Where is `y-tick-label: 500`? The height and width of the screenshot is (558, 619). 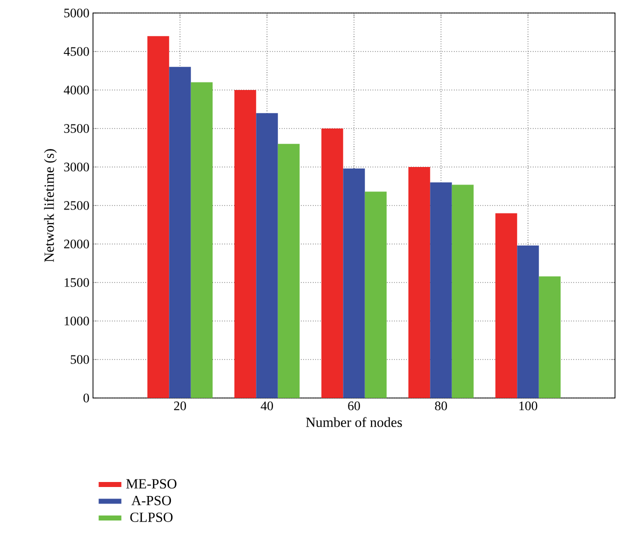 y-tick-label: 500 is located at coordinates (79, 359).